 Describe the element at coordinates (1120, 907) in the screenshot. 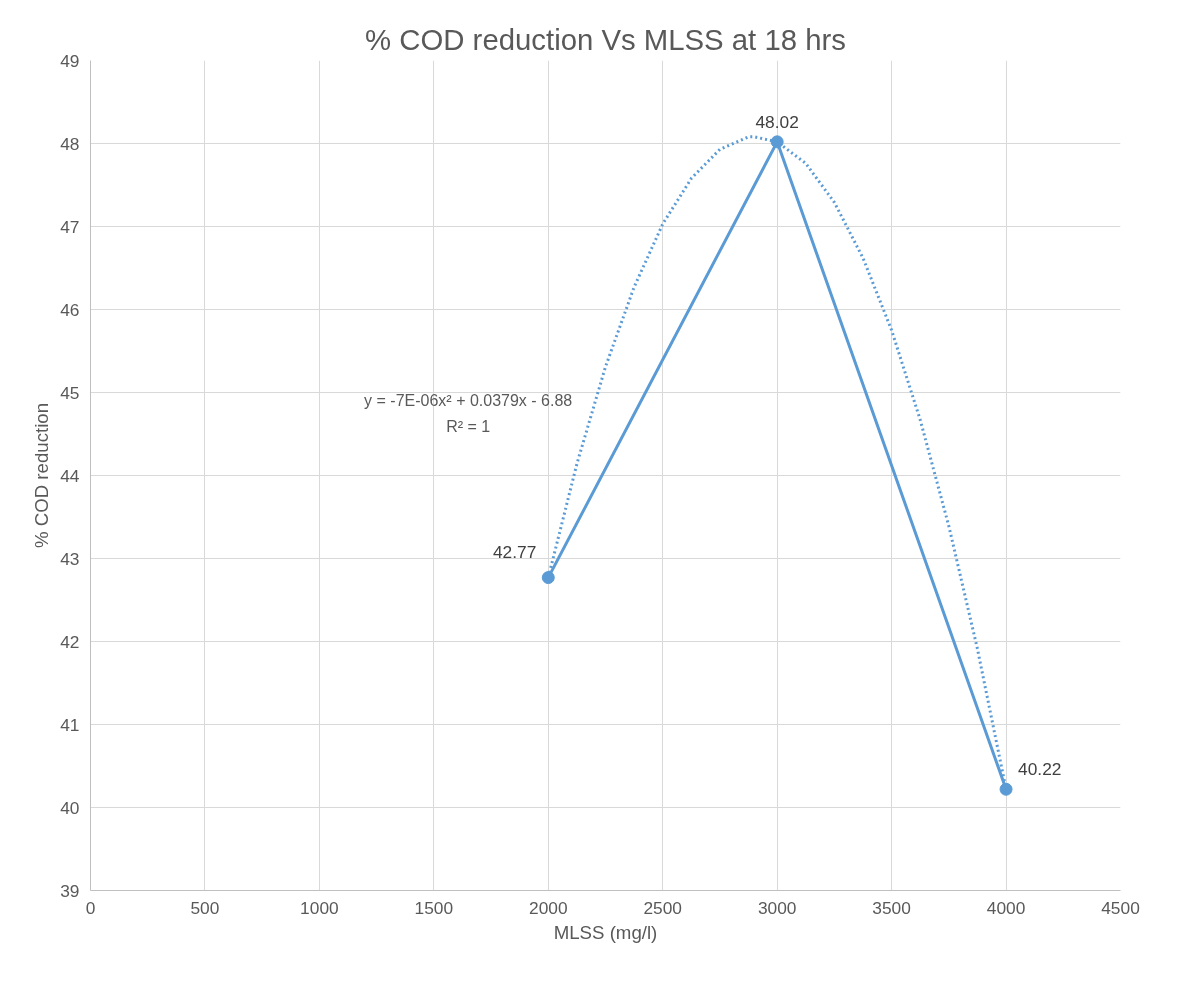

I see `x-tick-label: 4500` at that location.